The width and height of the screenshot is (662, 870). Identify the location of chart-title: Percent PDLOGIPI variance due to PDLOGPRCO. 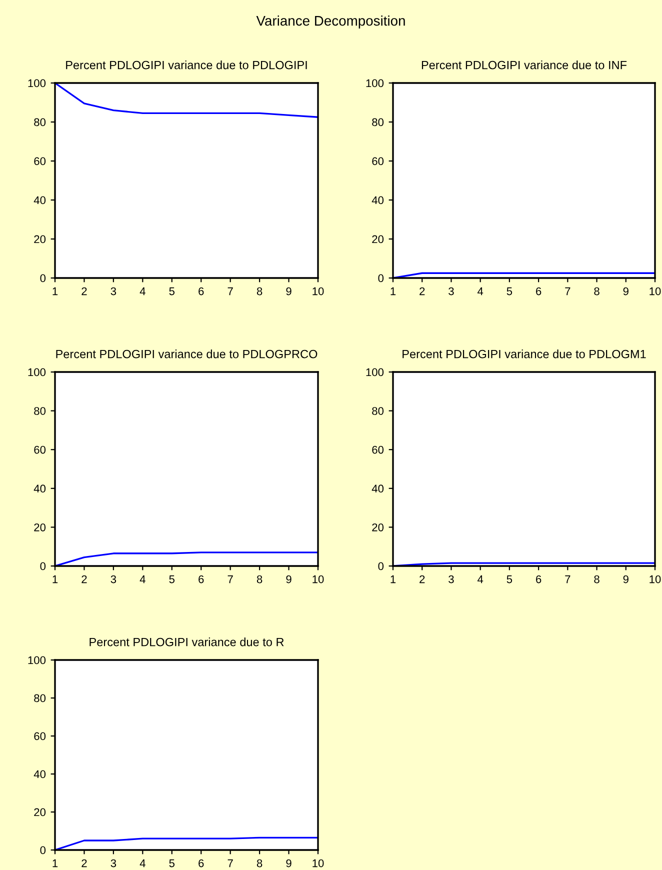
(187, 354).